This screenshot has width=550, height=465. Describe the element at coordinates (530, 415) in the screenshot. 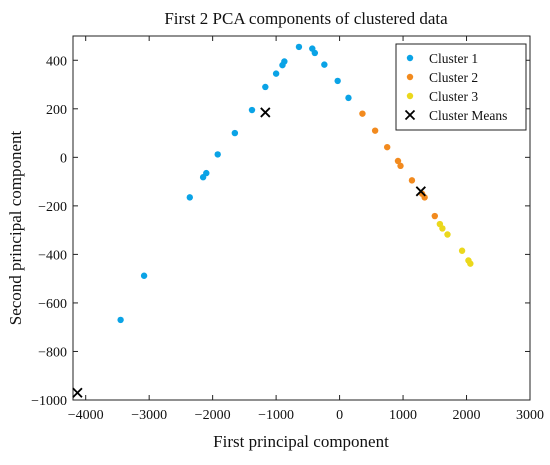

I see `x-tick-label: 3000` at that location.